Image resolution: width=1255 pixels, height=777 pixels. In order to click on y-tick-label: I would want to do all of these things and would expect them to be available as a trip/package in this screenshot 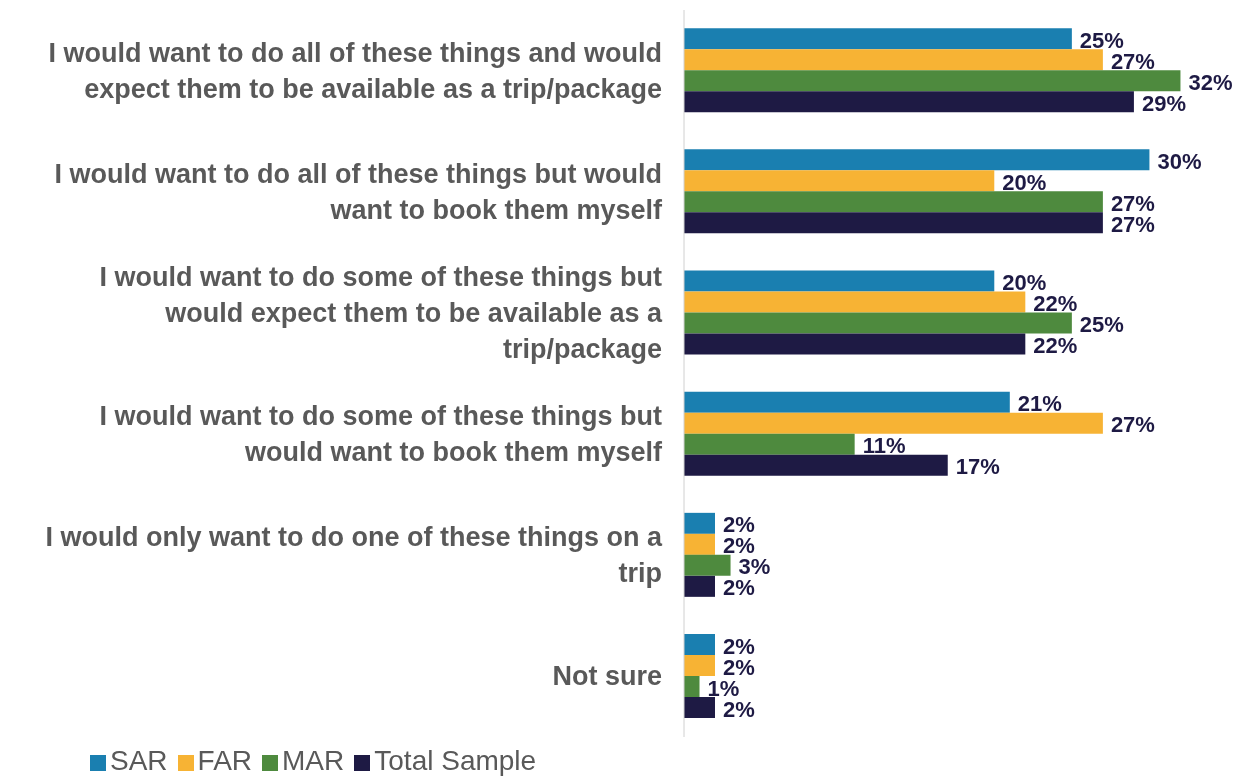, I will do `click(355, 70)`.